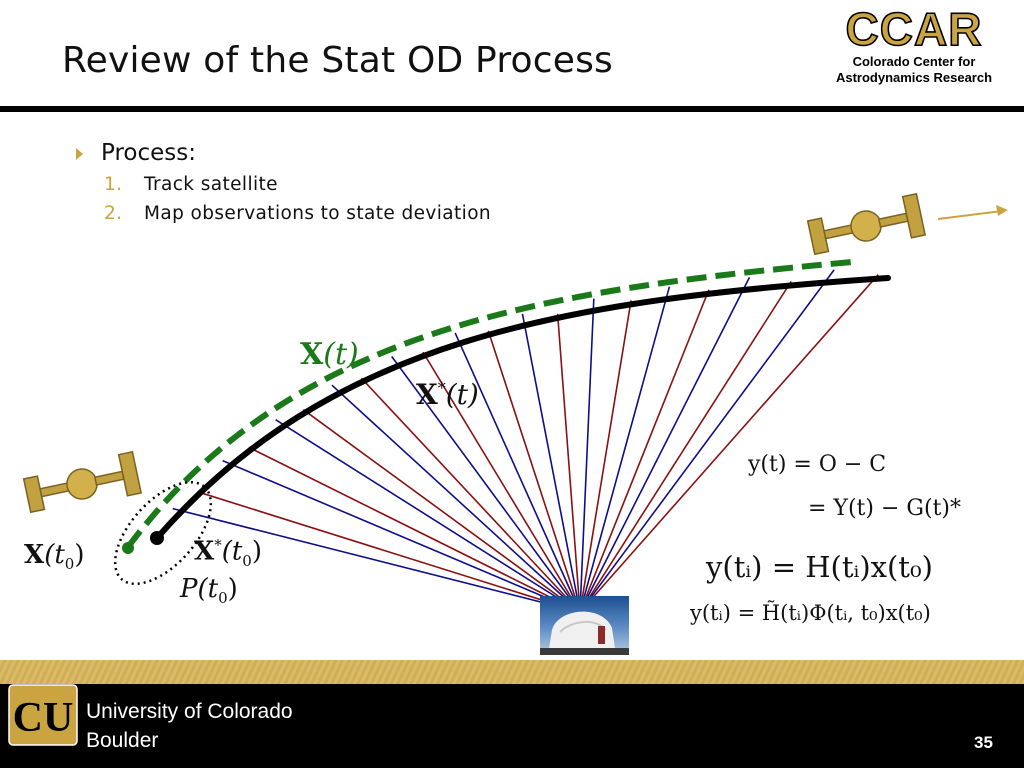 Image resolution: width=1024 pixels, height=768 pixels. I want to click on covariance-label: P(t0), so click(209, 590).